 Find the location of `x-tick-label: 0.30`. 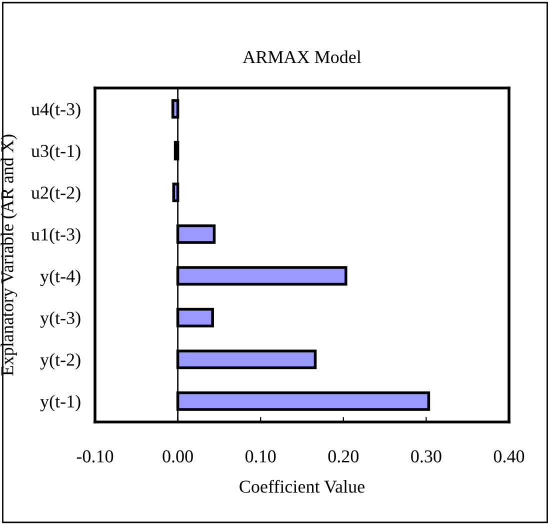

x-tick-label: 0.30 is located at coordinates (426, 456).